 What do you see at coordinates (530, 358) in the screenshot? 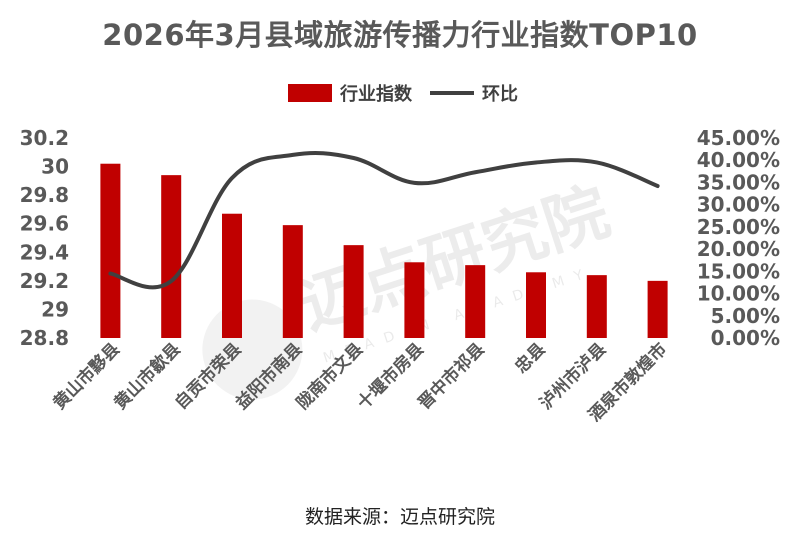
I see `category-label: 忠县` at bounding box center [530, 358].